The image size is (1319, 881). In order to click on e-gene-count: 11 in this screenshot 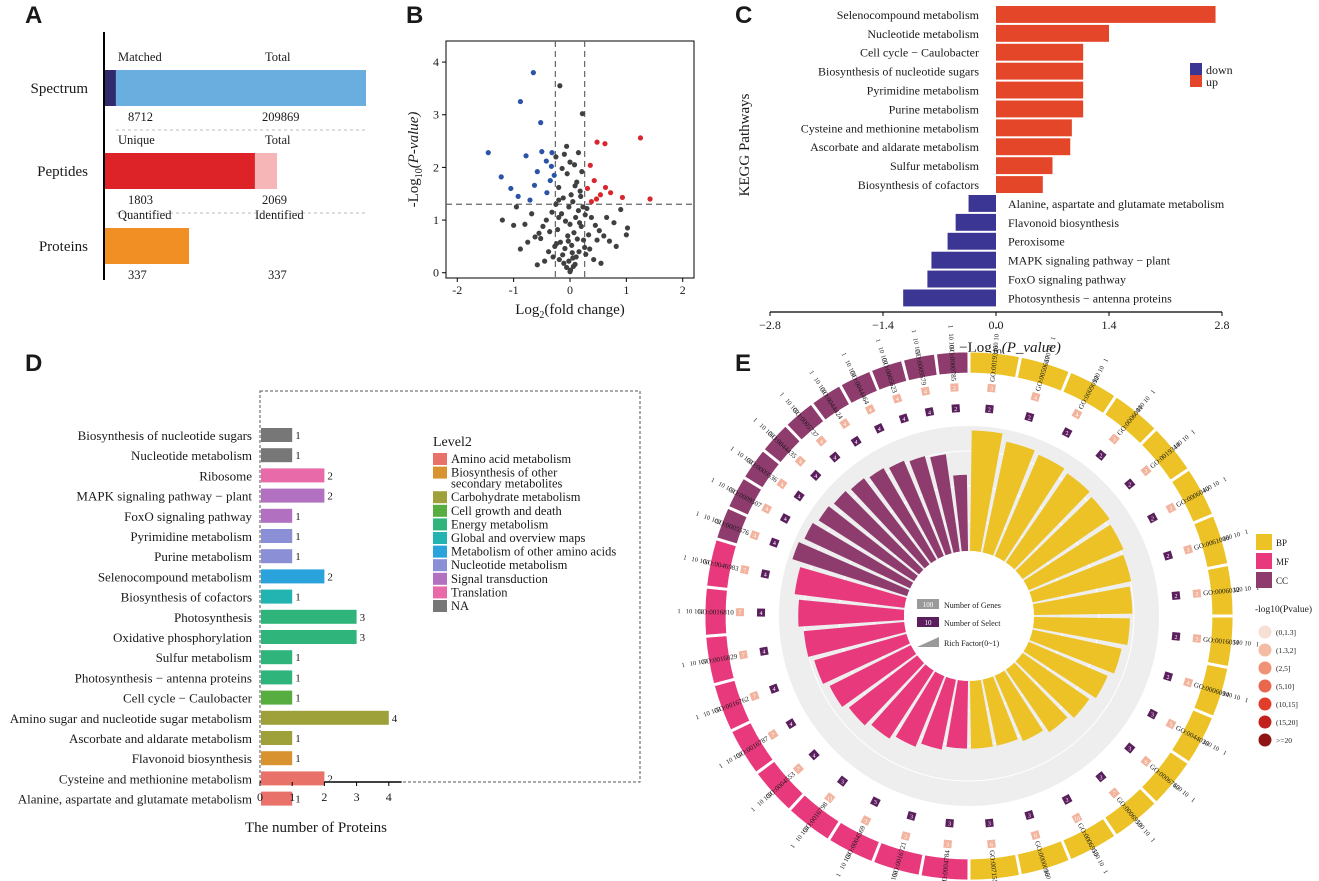, I will do `click(830, 799)`.